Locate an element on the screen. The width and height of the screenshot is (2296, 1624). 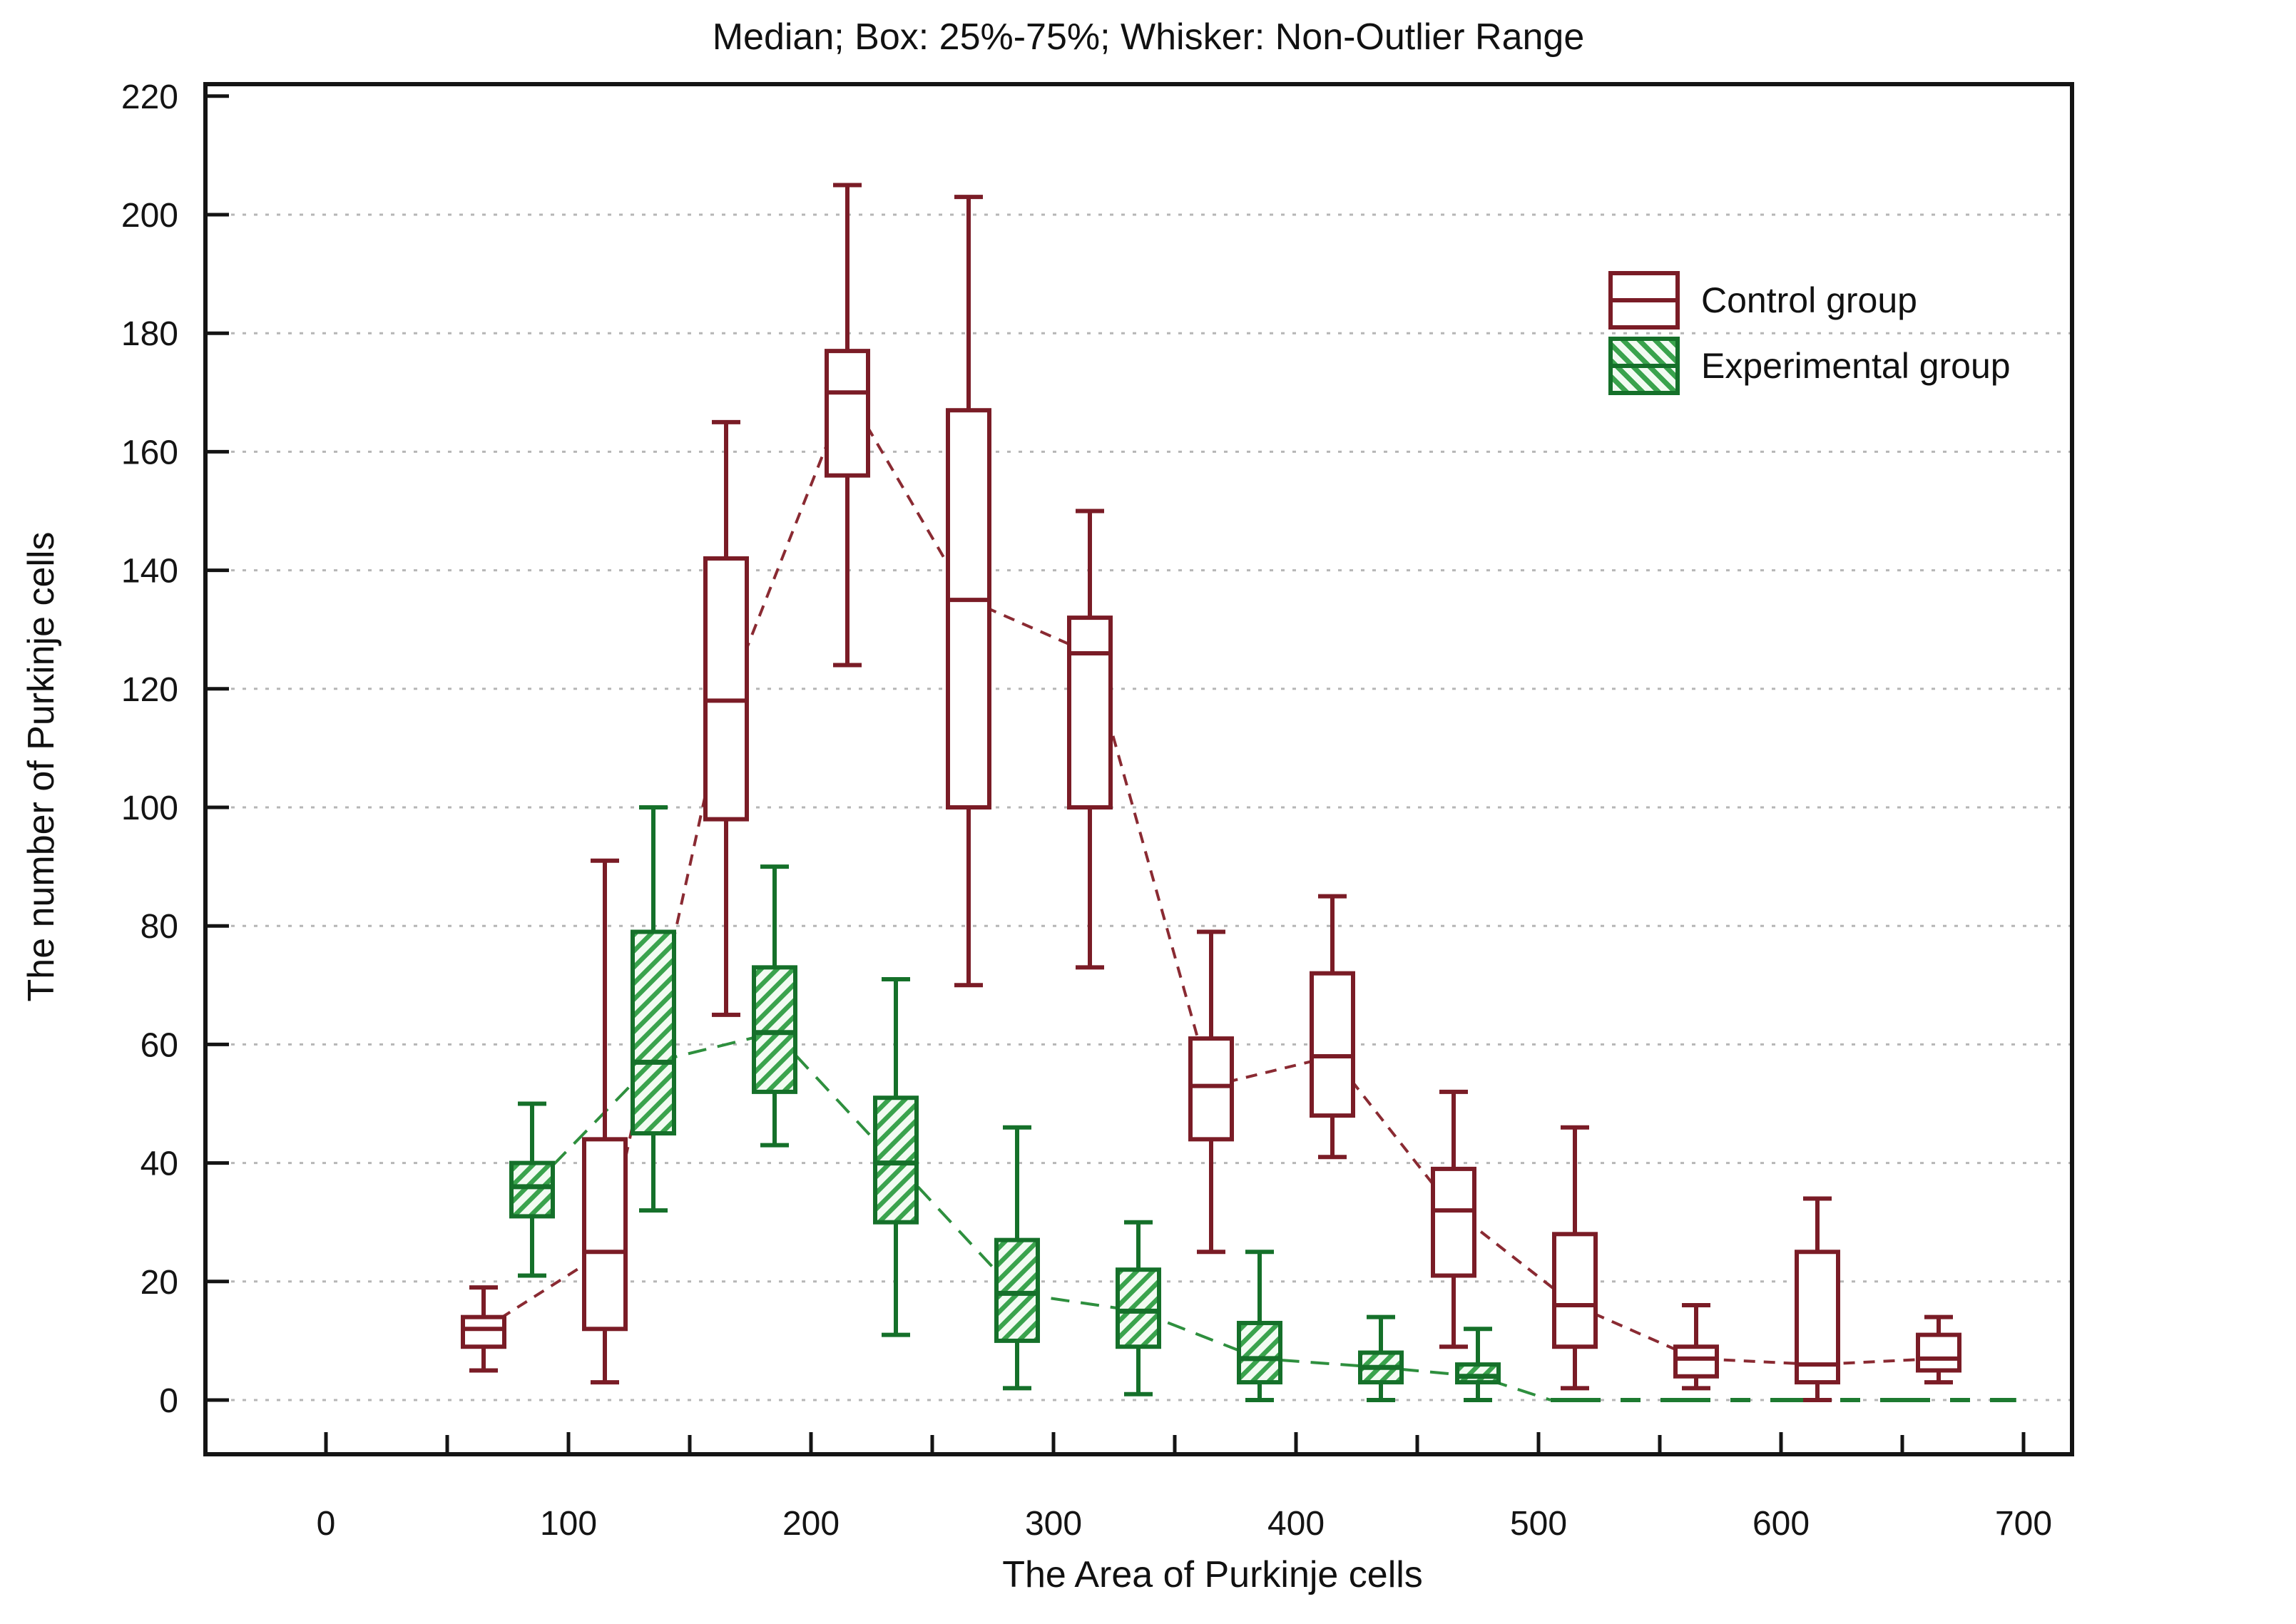
y-tick-label-0: 0 is located at coordinates (168, 1401).